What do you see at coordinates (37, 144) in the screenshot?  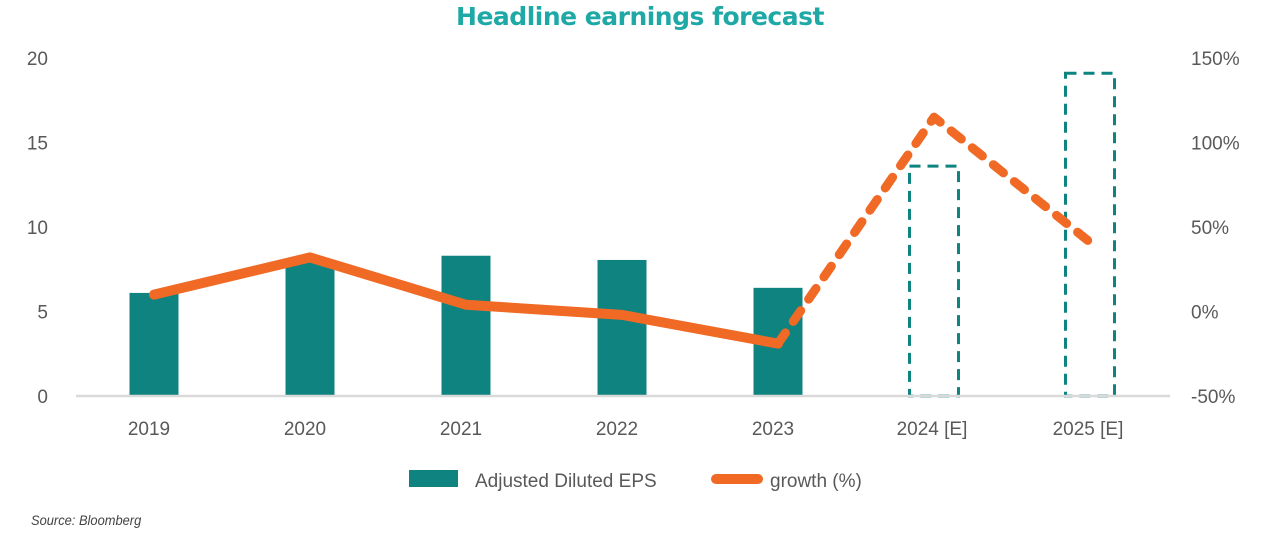 I see `left-axis-tick: 15` at bounding box center [37, 144].